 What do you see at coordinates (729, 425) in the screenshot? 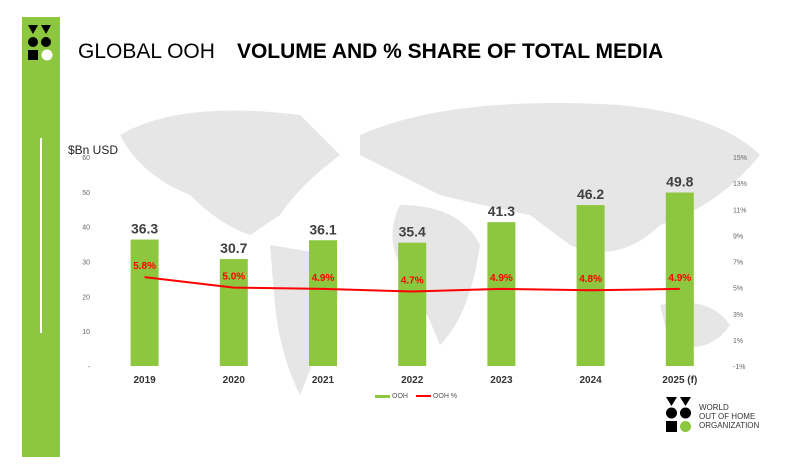
I see `org-name-line3: ORGANIZATION` at bounding box center [729, 425].